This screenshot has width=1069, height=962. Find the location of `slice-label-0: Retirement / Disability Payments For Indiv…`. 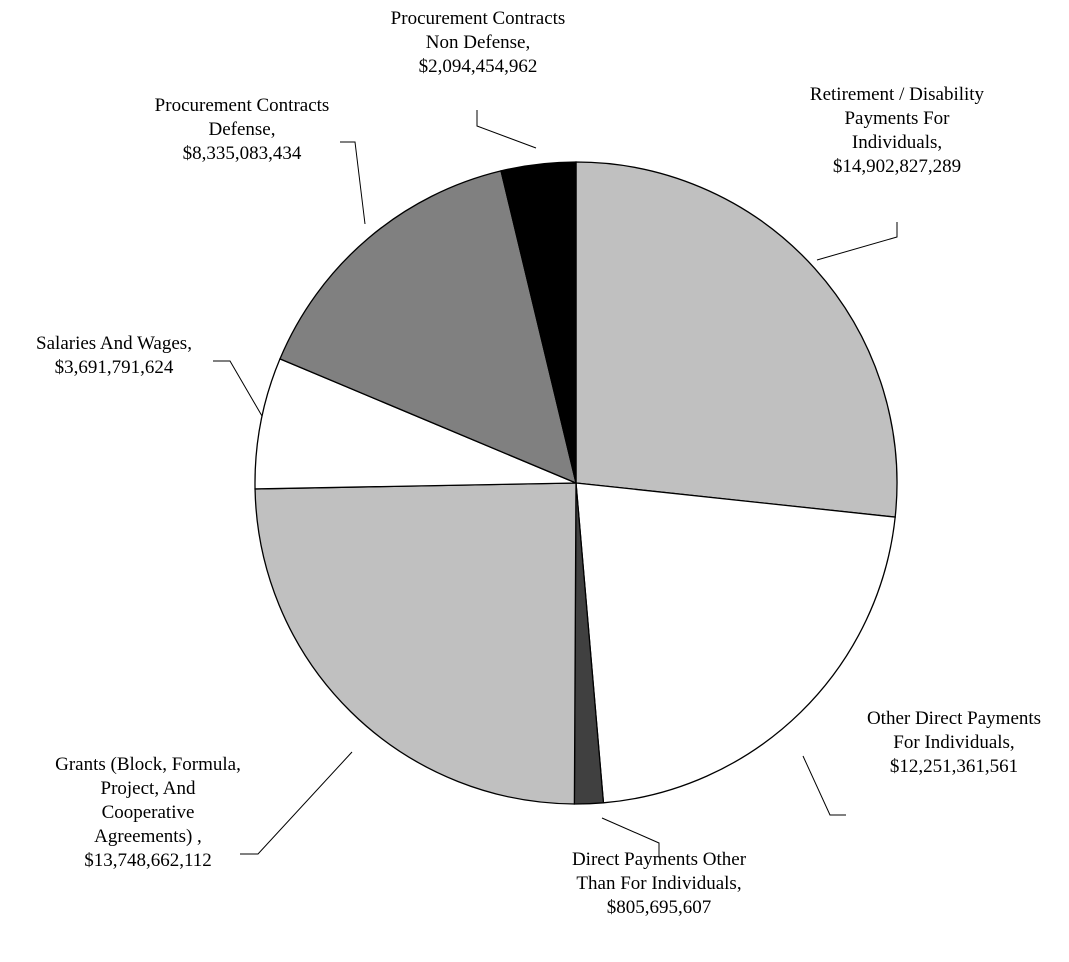

slice-label-0: Retirement / Disability Payments For Indiv… is located at coordinates (897, 130).